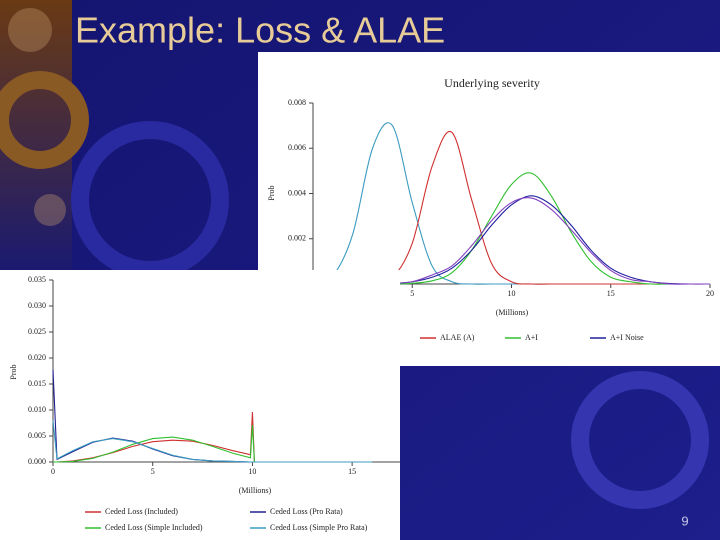  What do you see at coordinates (37, 435) in the screenshot?
I see `y-tick-label: 0.005` at bounding box center [37, 435].